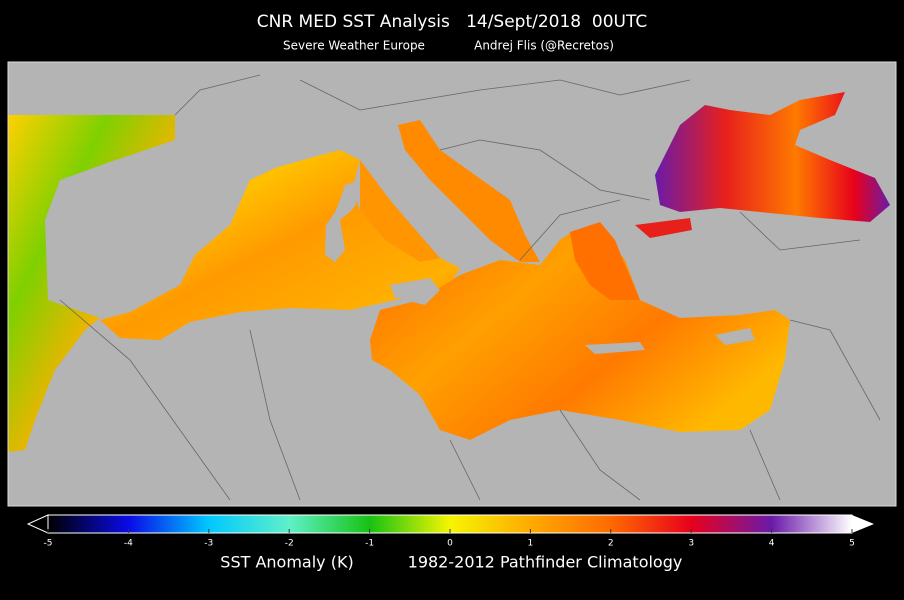  I want to click on colorbar-tick-label: -2, so click(289, 544).